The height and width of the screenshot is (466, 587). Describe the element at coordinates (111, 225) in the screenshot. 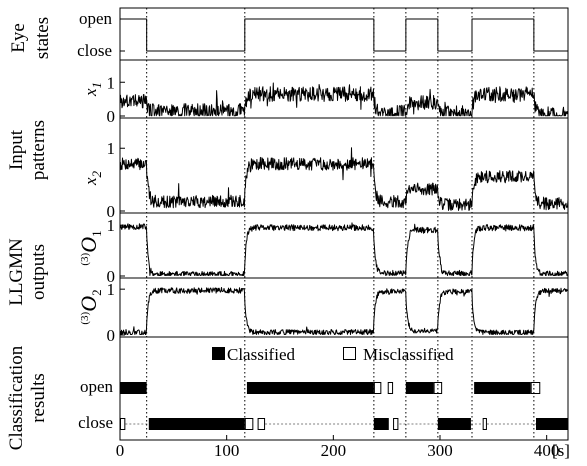

I see `o1-ytick-label: 1` at that location.